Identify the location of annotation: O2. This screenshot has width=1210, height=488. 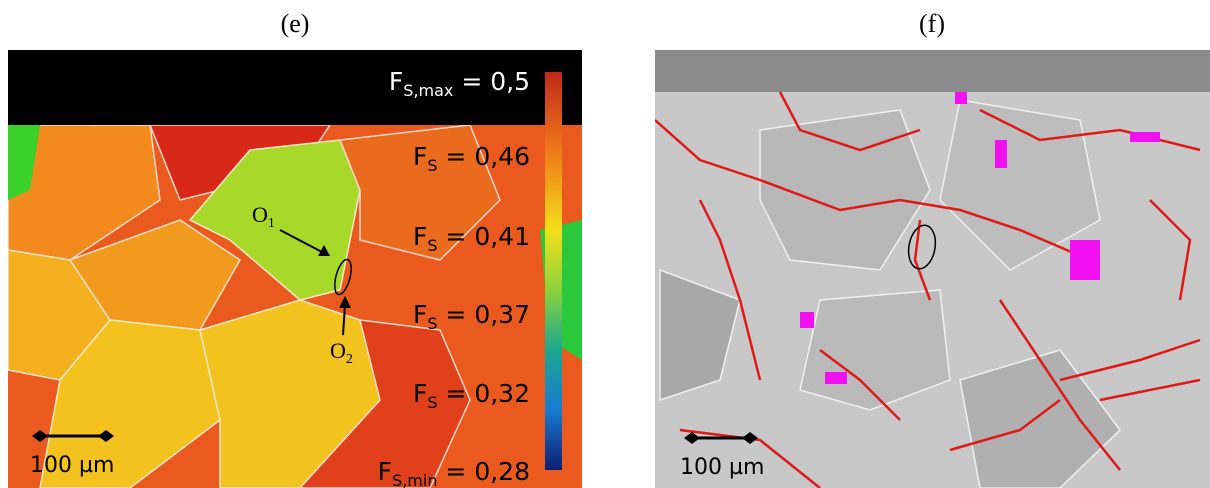
(341, 352).